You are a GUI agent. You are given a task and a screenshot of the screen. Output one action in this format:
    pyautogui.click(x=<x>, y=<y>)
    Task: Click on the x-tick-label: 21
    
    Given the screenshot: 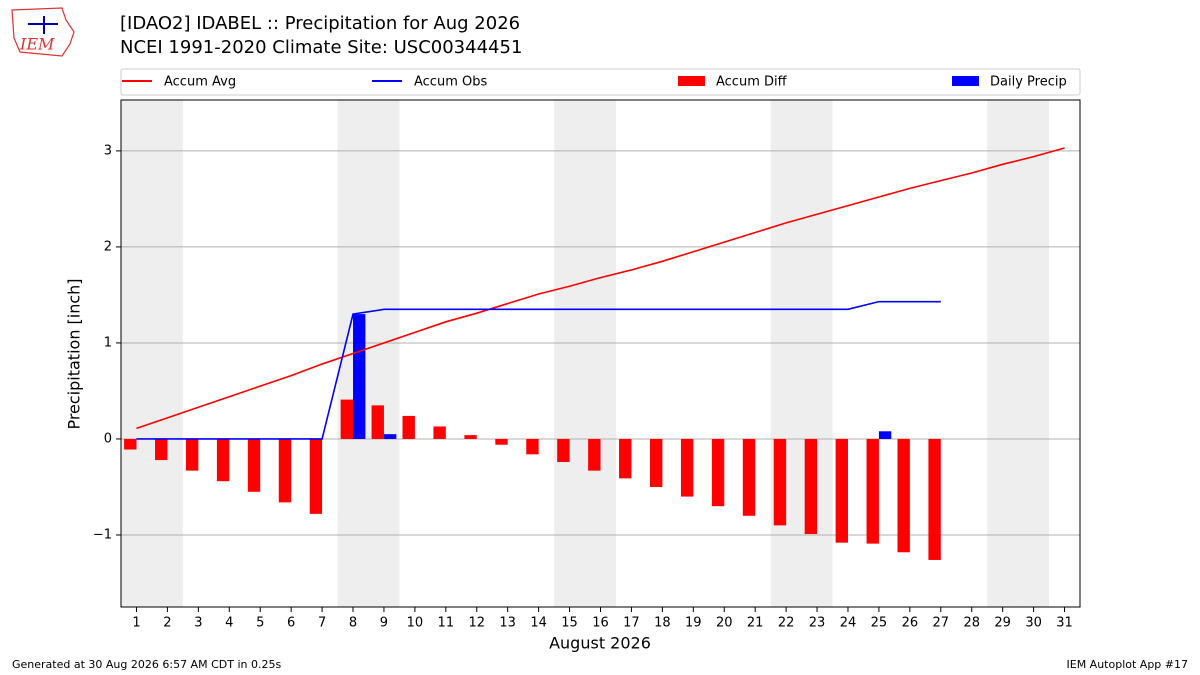 What is the action you would take?
    pyautogui.click(x=755, y=623)
    